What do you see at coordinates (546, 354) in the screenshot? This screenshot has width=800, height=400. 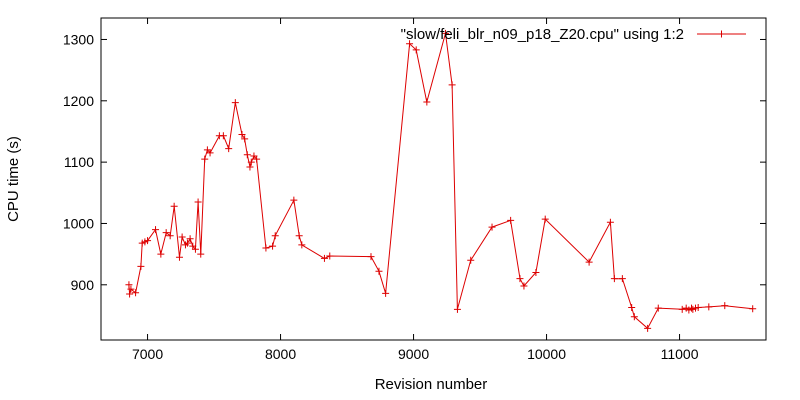 I see `x-tick-label: 10000` at bounding box center [546, 354].